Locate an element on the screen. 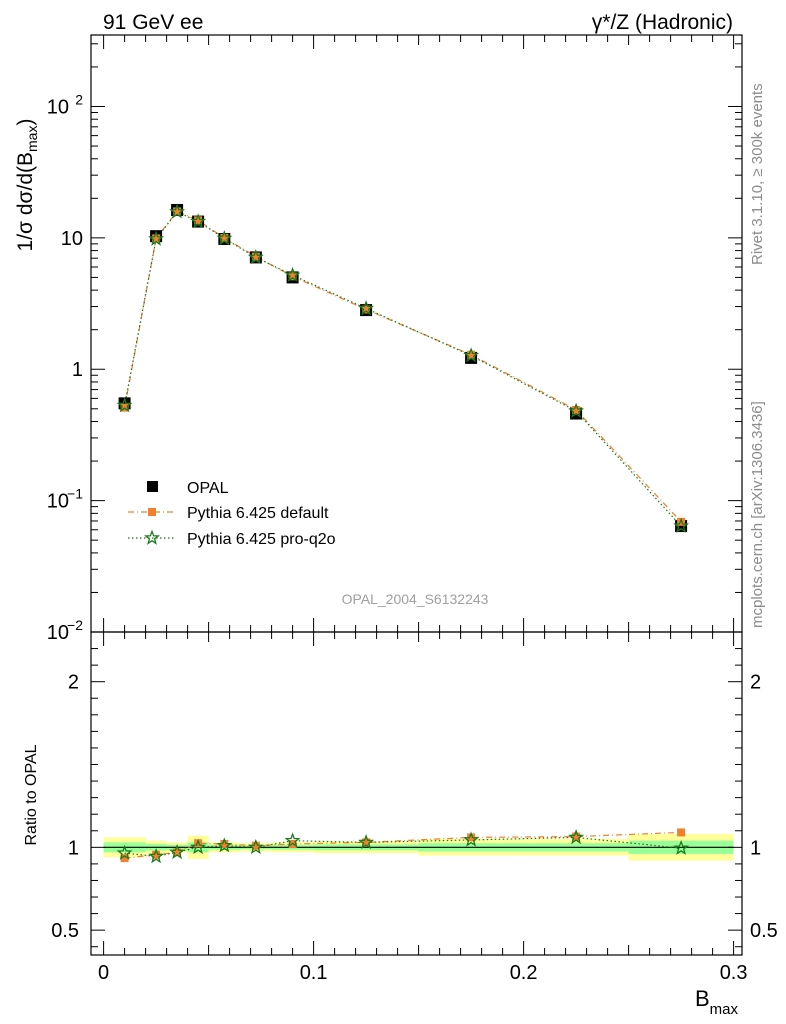  main-ytick-label: 1 is located at coordinates (77, 370).